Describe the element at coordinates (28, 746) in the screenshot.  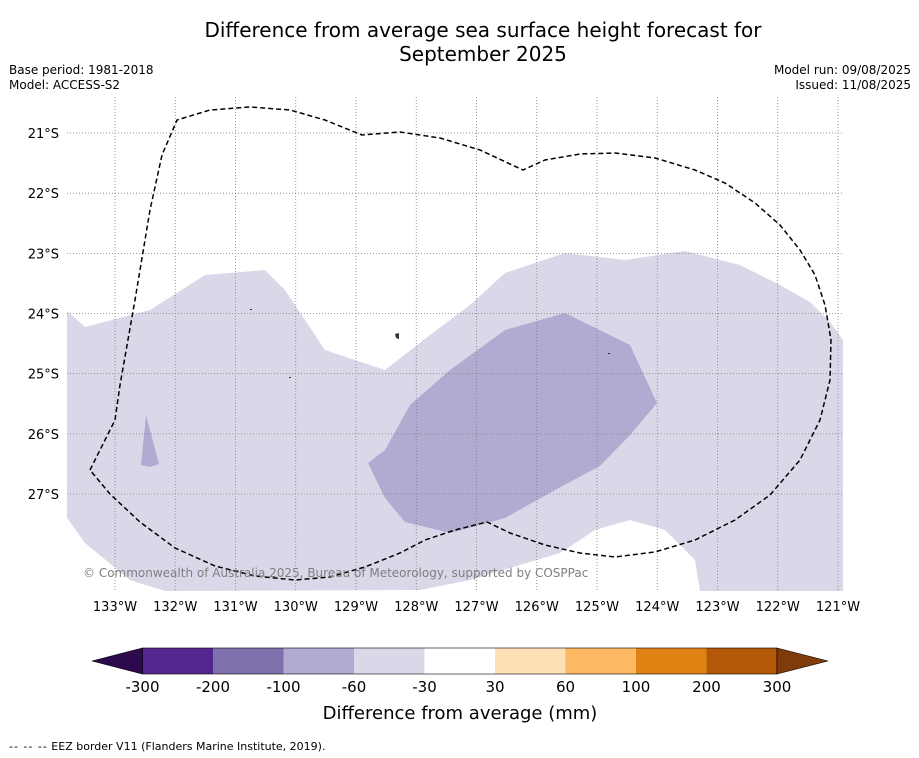
I see `eez-legend-dashes: -- -- --` at that location.